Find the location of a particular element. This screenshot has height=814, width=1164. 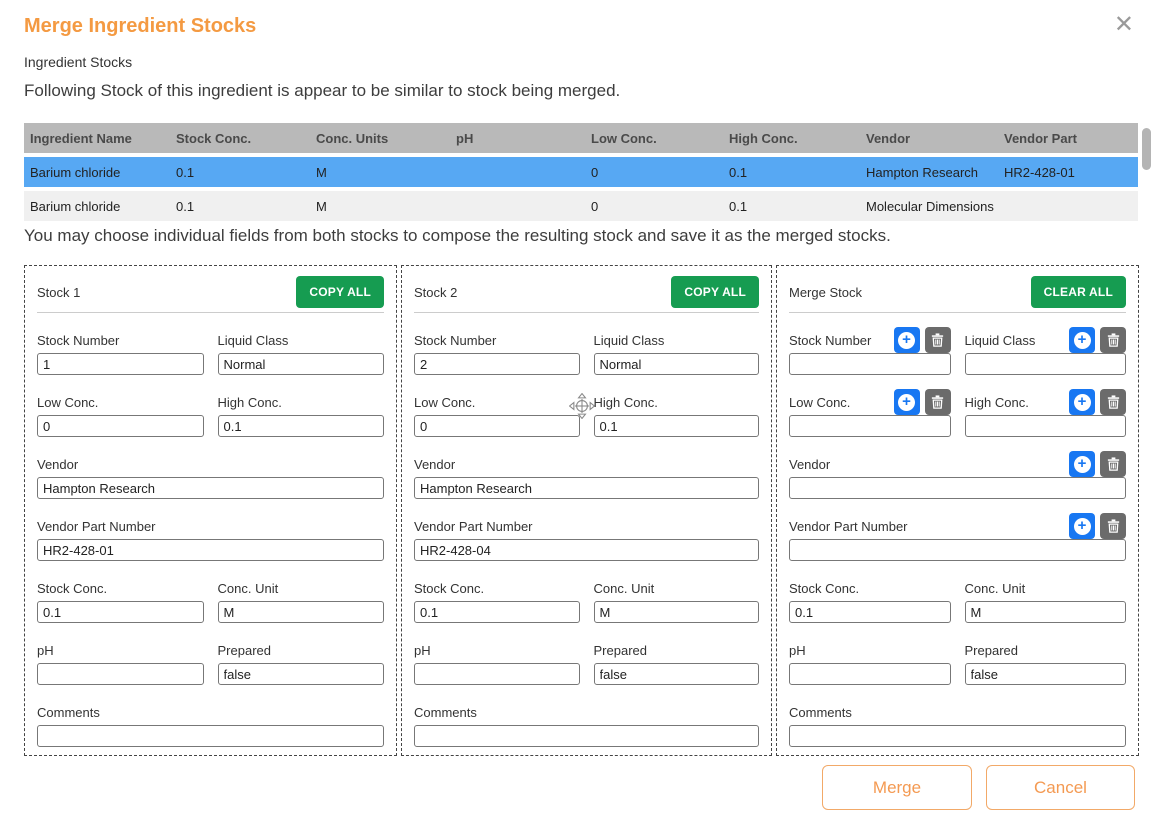

merge-low-conc-input is located at coordinates (870, 426).